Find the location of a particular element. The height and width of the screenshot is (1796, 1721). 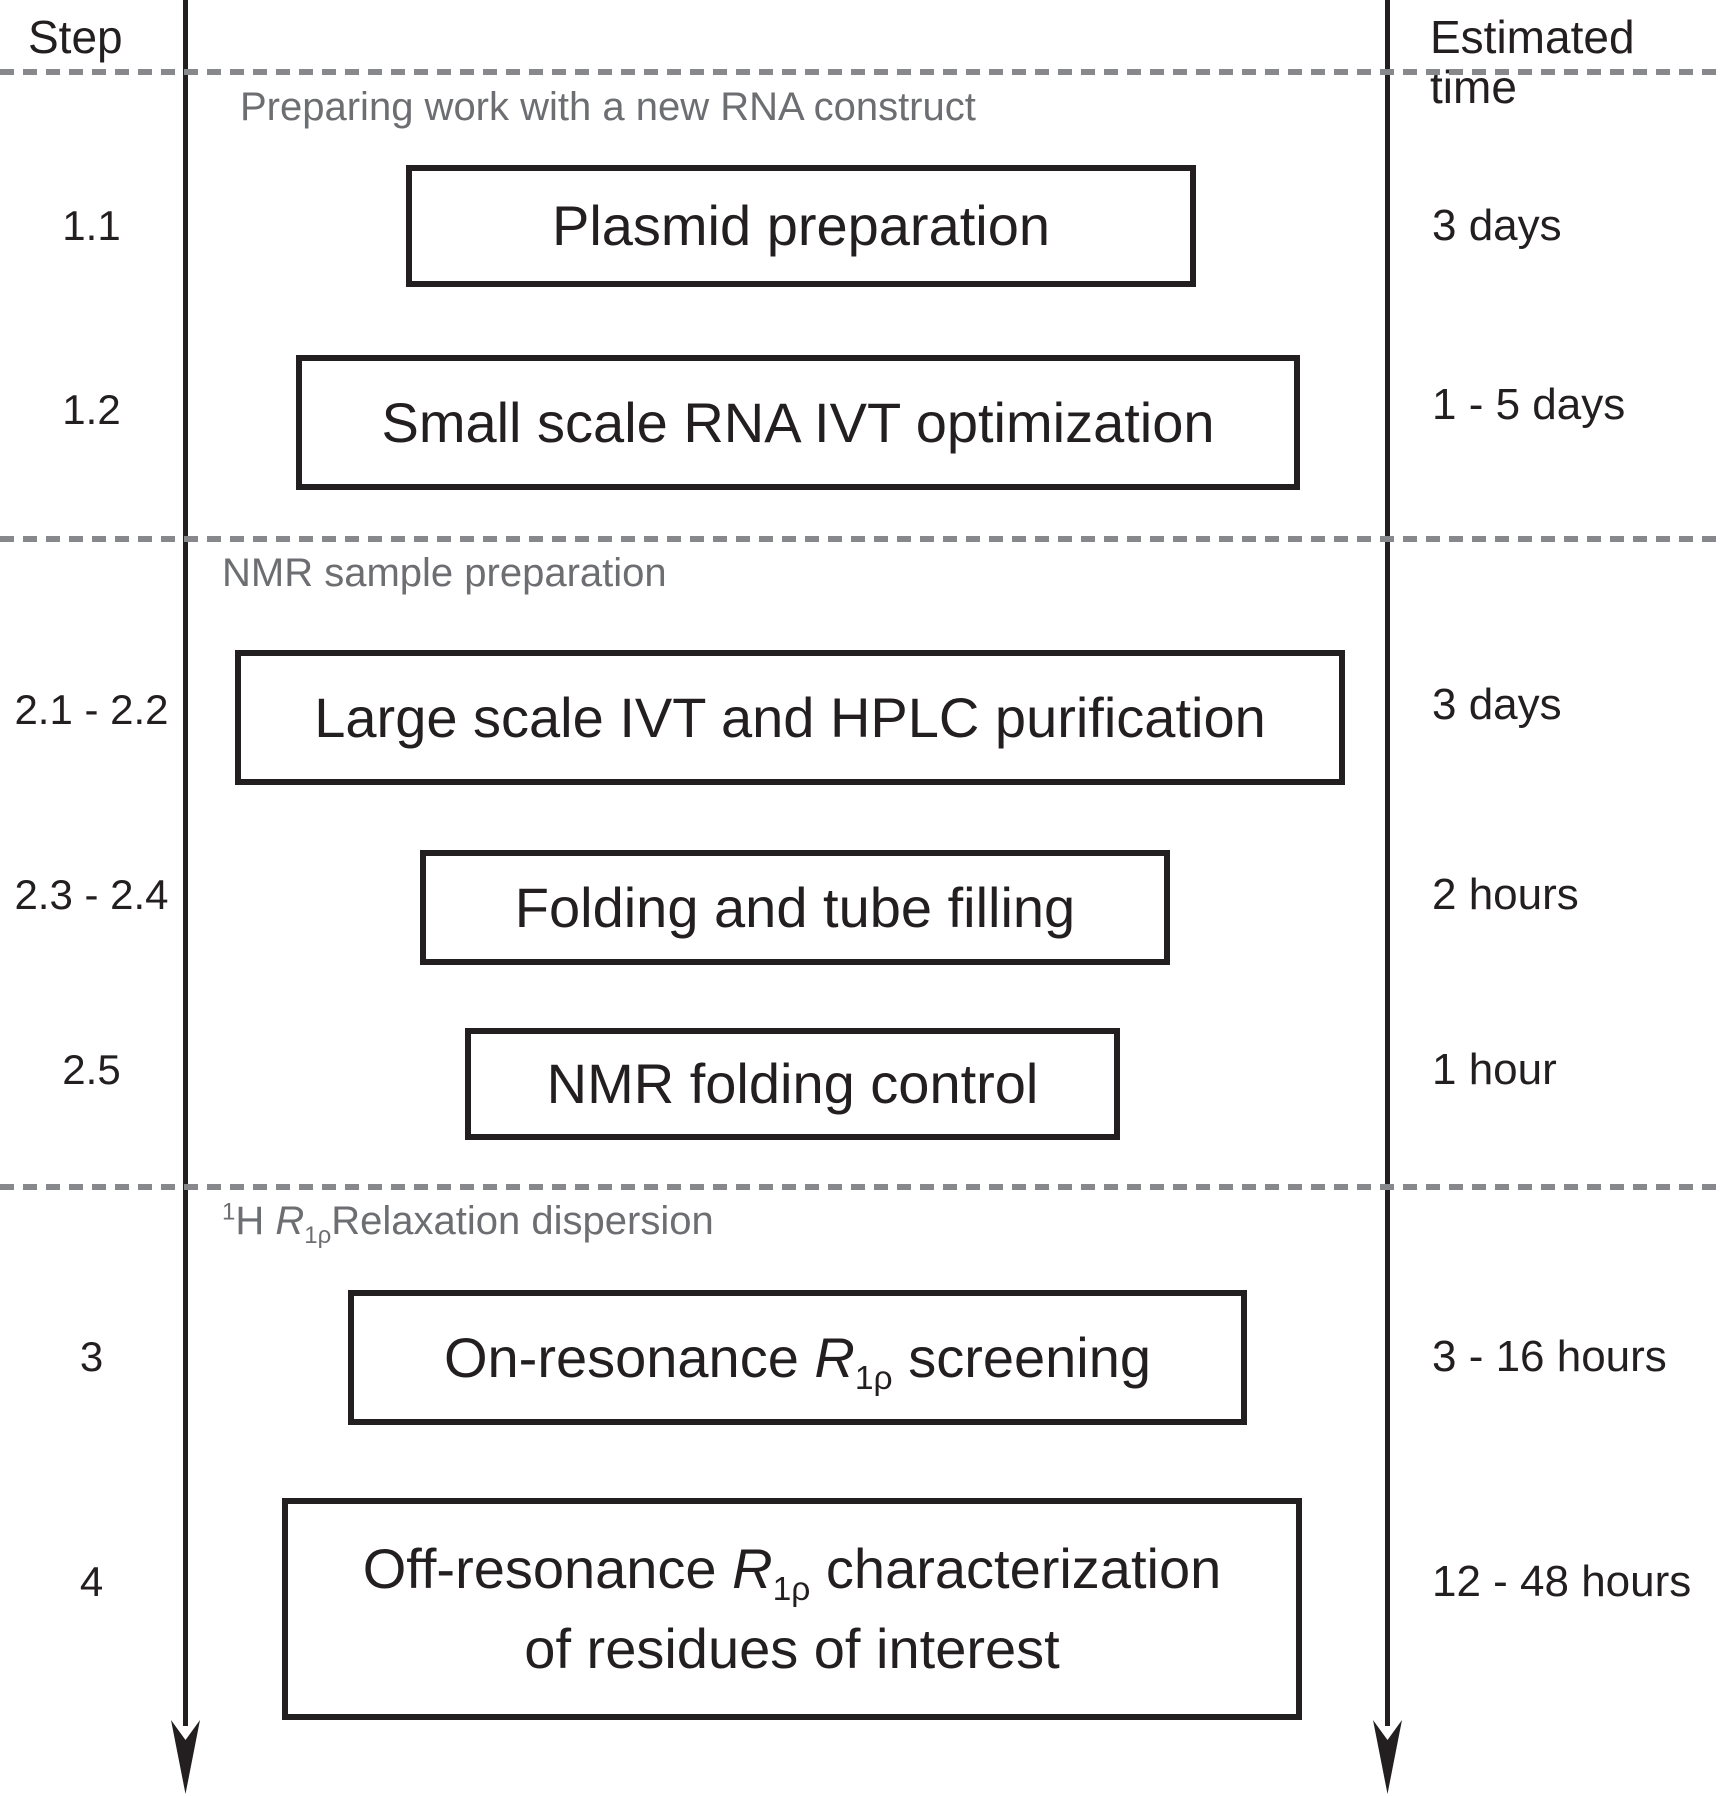

process-box-label: Large scale IVT and HPLC purification is located at coordinates (790, 717).